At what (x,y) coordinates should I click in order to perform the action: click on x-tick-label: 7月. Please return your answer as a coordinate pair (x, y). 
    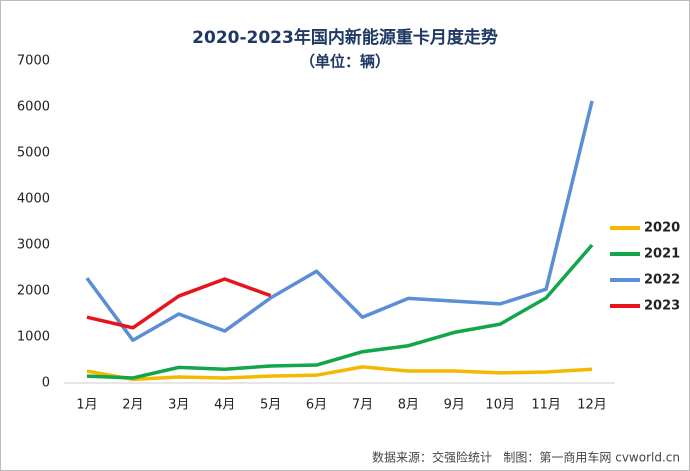
    Looking at the image, I should click on (362, 405).